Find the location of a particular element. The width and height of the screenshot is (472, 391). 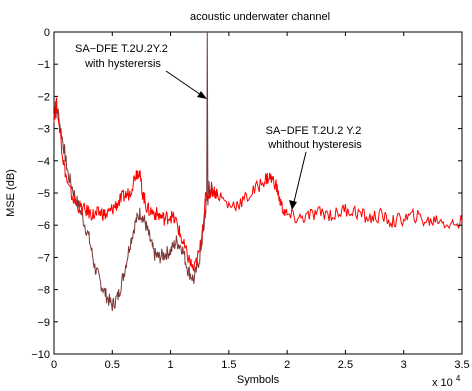

x-tick-label: 2 is located at coordinates (287, 365).